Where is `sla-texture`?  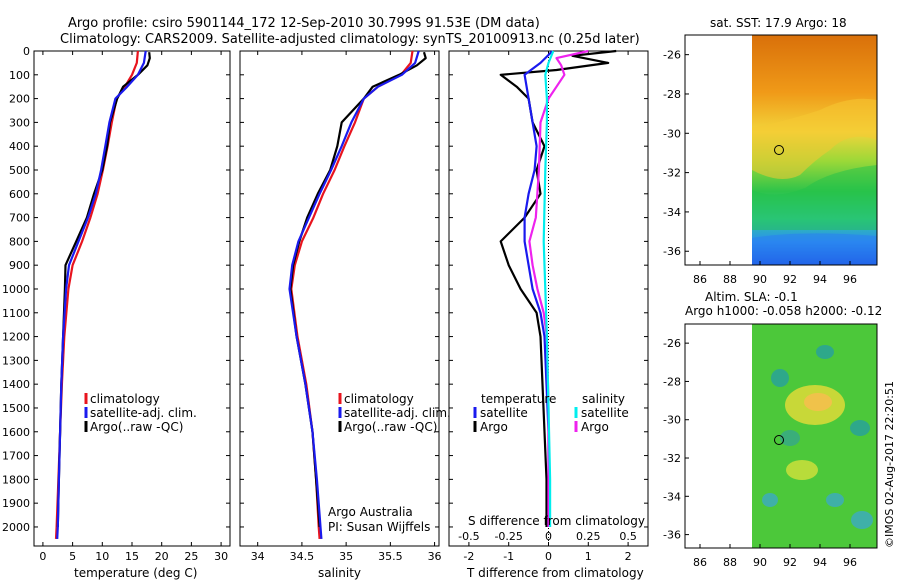 sla-texture is located at coordinates (817, 437).